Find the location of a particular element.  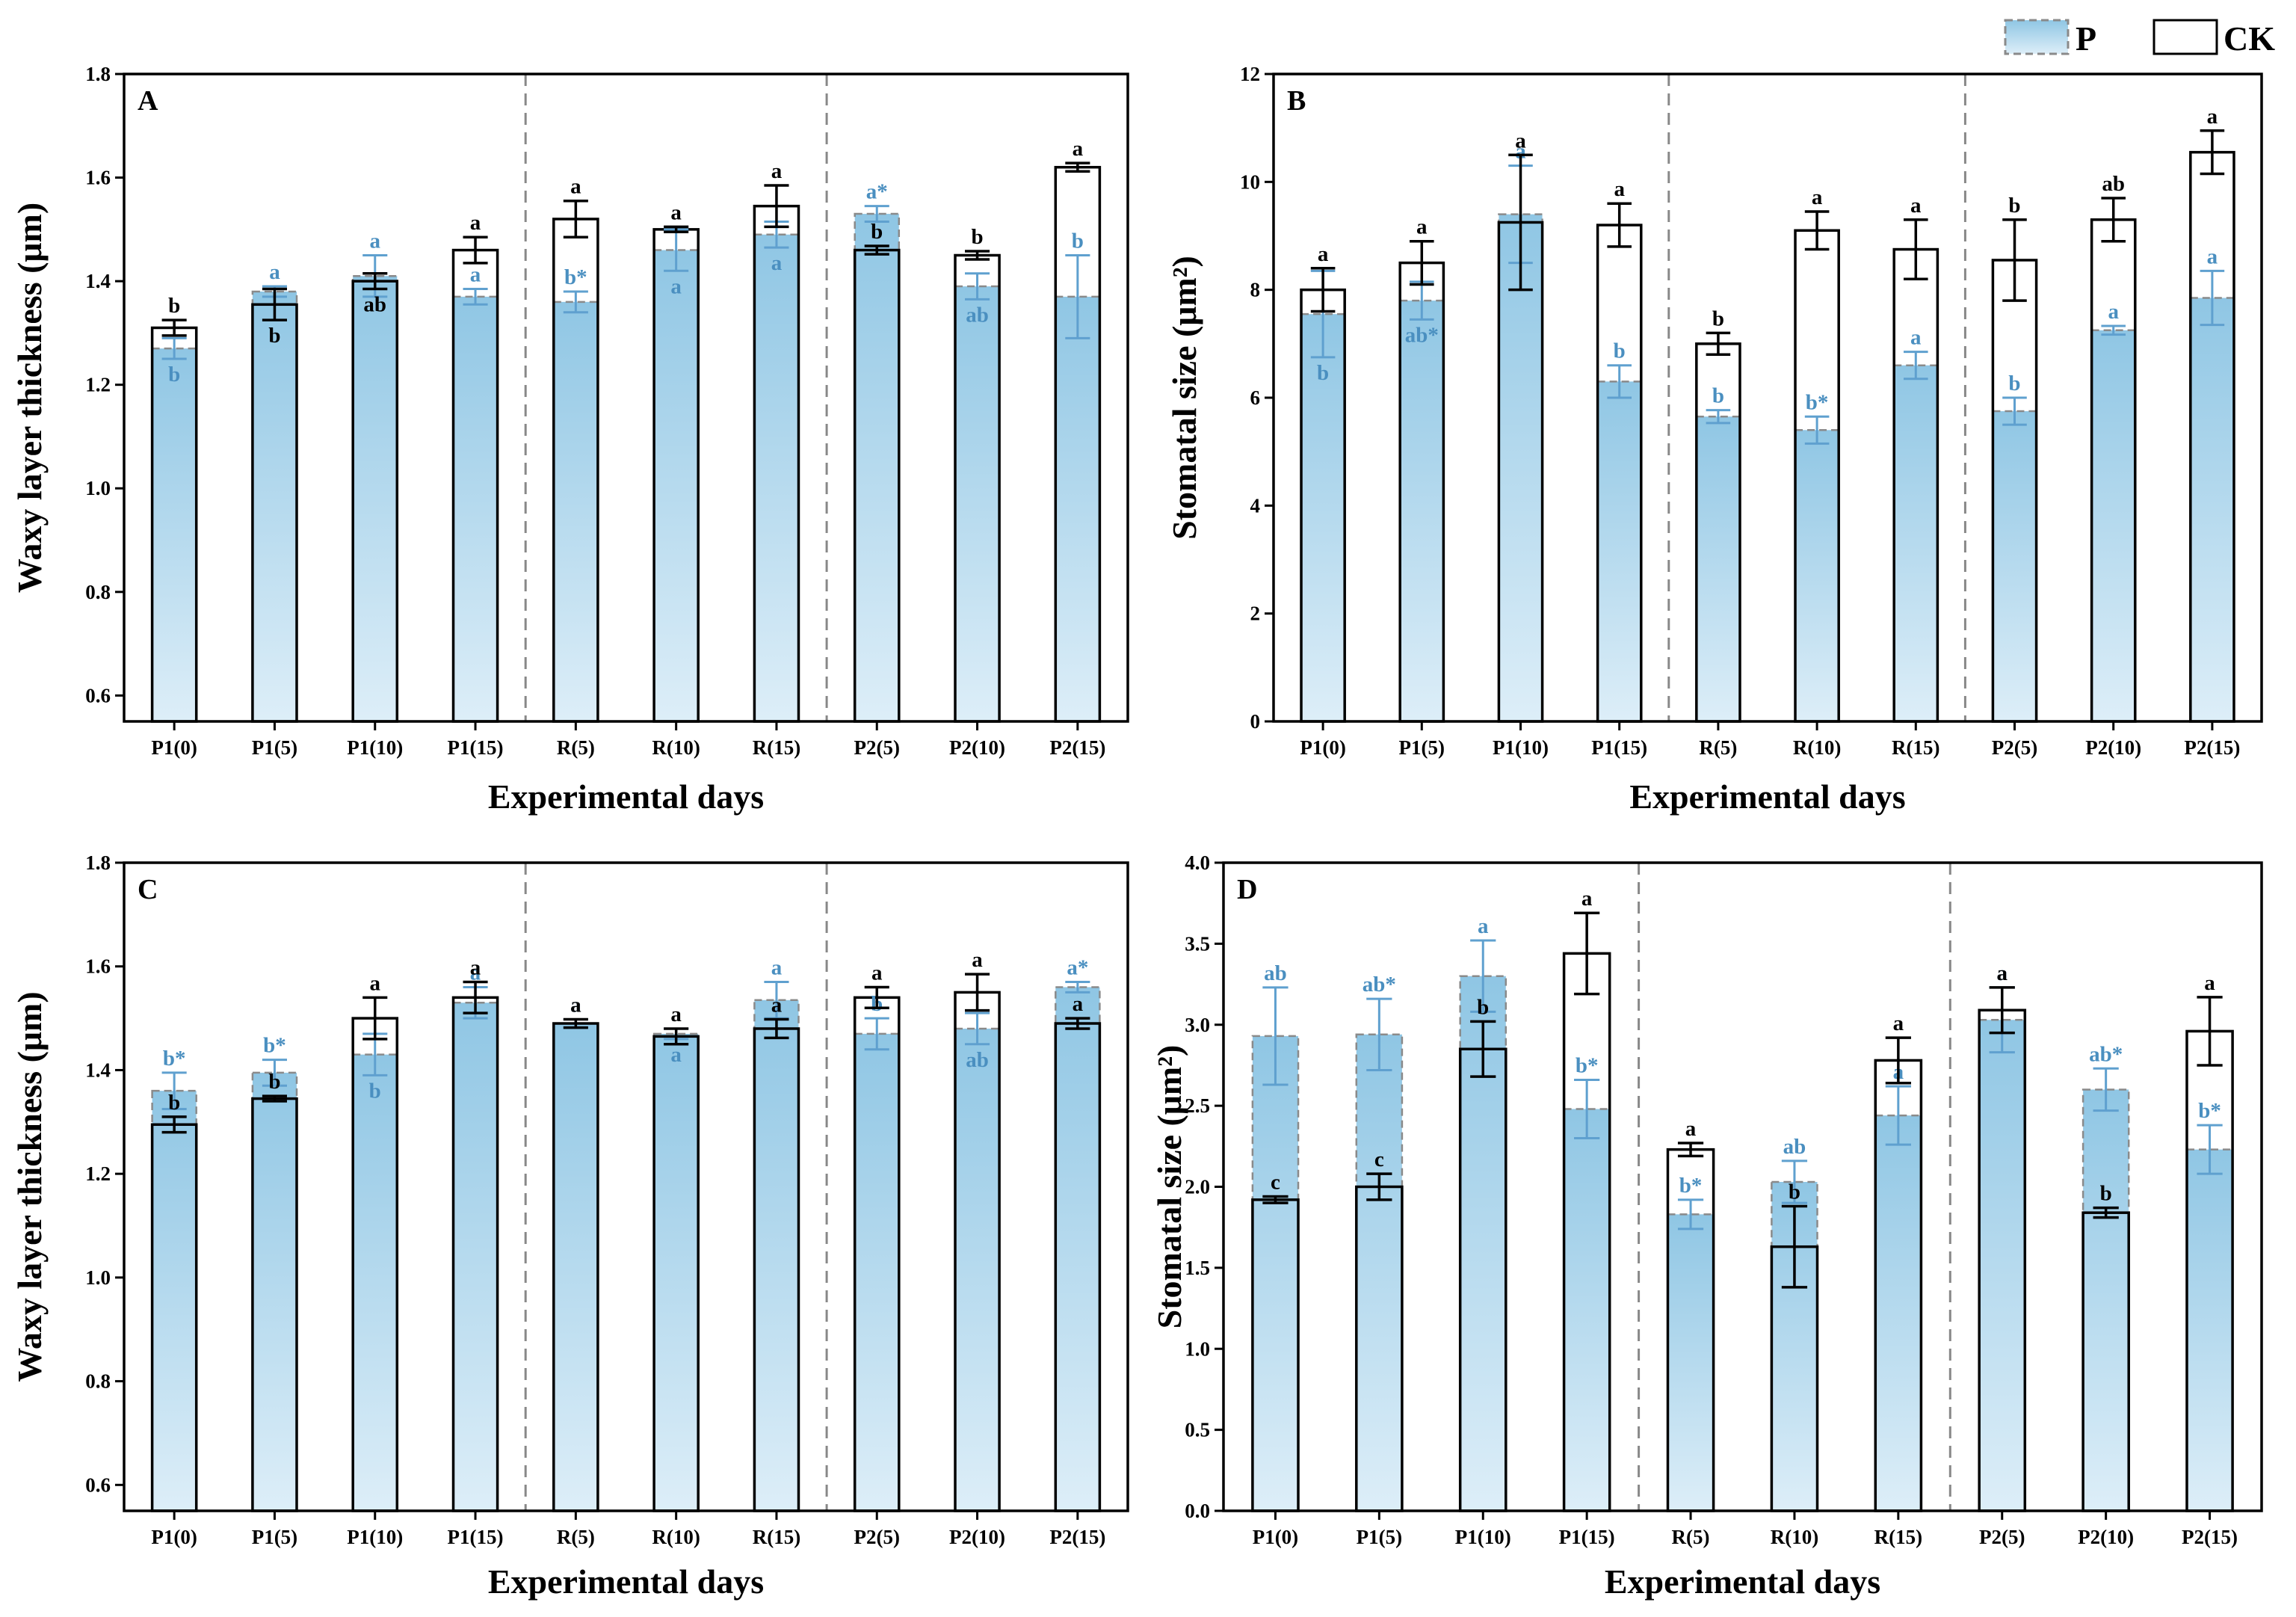

y-tick-label: 1.8 is located at coordinates (98, 862).